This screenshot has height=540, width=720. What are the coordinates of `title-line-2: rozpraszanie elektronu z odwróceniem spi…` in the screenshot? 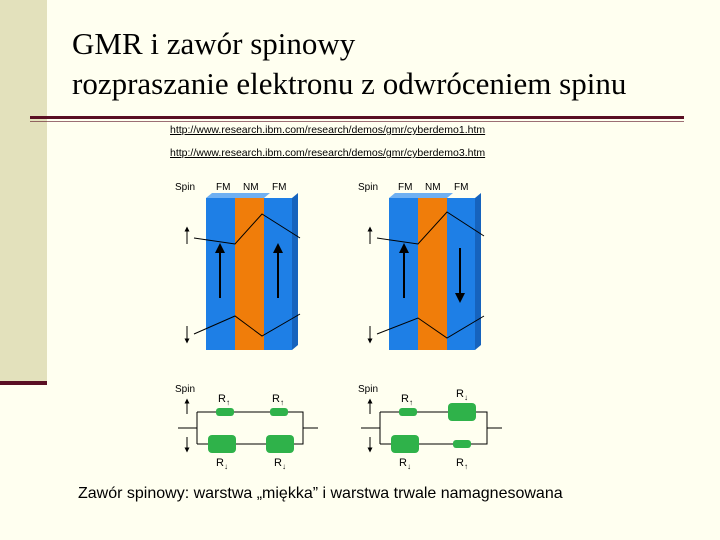 It's located at (349, 83).